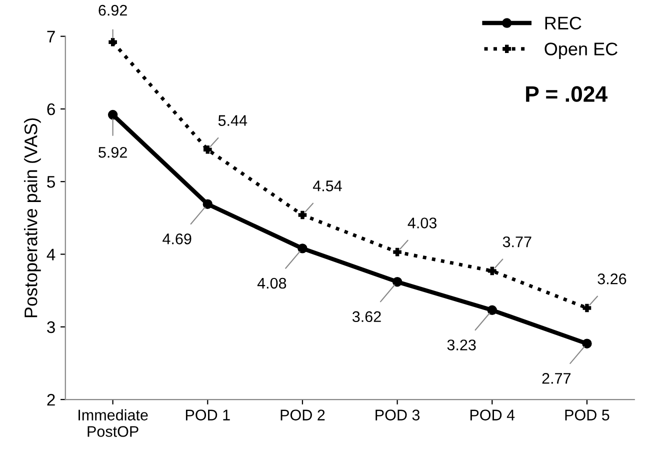 This screenshot has width=654, height=454. What do you see at coordinates (271, 283) in the screenshot?
I see `data-label: 4.08` at bounding box center [271, 283].